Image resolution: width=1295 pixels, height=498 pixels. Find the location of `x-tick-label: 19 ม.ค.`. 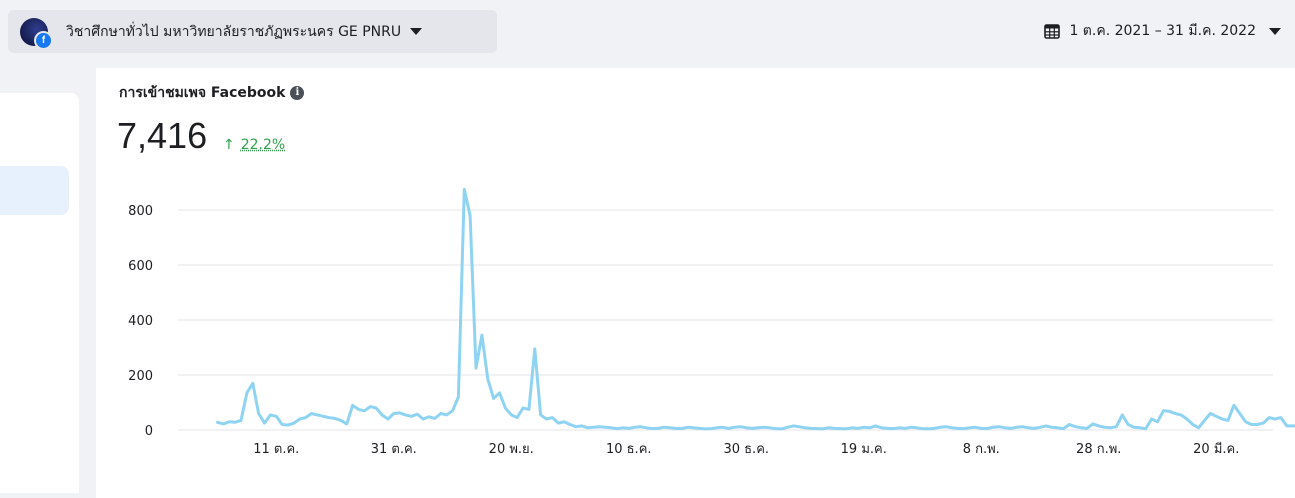

x-tick-label: 19 ม.ค. is located at coordinates (864, 449).